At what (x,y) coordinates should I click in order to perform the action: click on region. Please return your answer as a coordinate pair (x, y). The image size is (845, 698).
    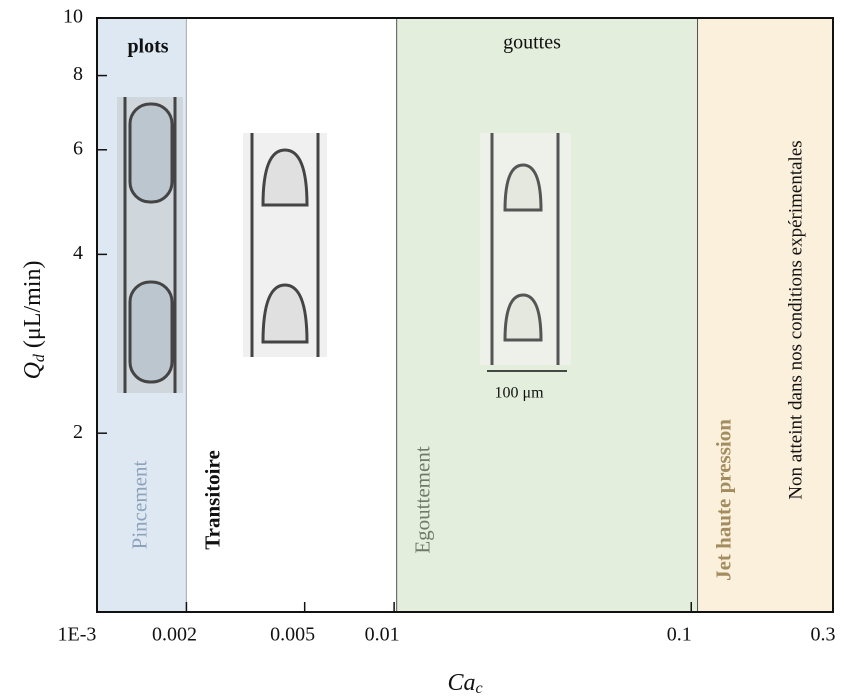
    Looking at the image, I should click on (765, 315).